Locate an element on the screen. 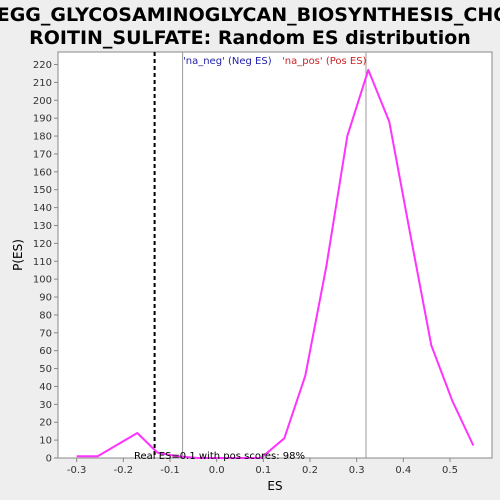 The width and height of the screenshot is (500, 500). y-axis-label: P(ES) is located at coordinates (18, 255).